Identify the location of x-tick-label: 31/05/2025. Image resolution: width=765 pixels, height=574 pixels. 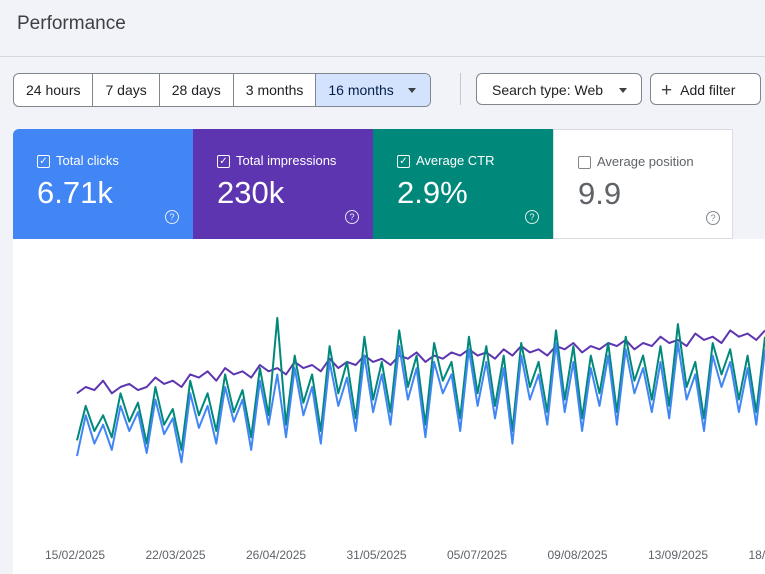
(377, 555).